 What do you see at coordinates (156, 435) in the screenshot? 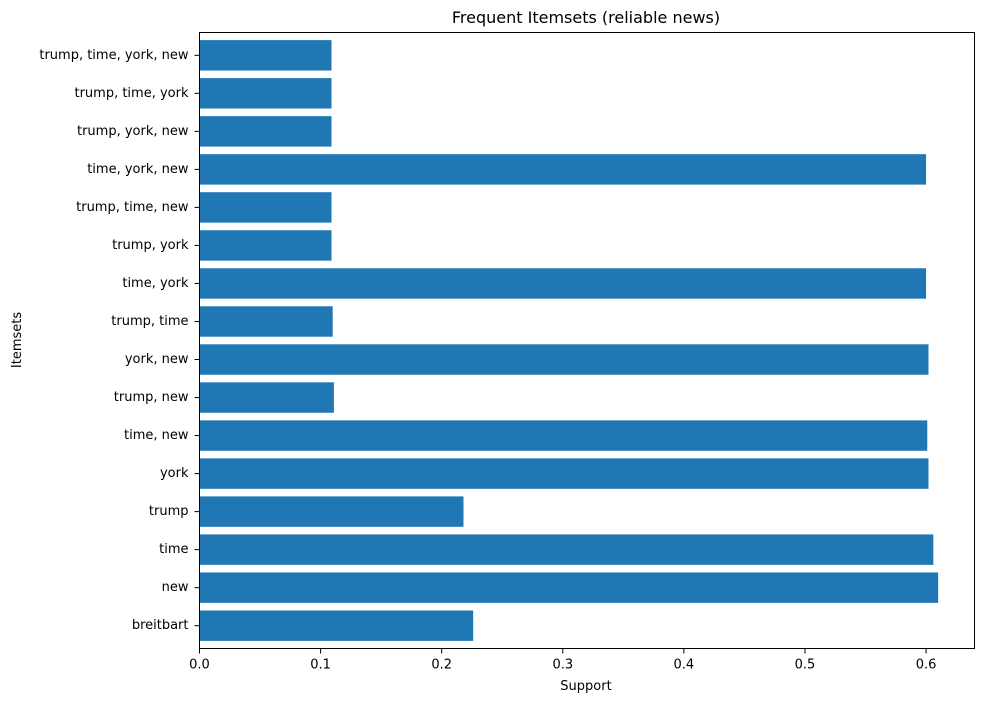
I see `y-tick-label: time, new` at bounding box center [156, 435].